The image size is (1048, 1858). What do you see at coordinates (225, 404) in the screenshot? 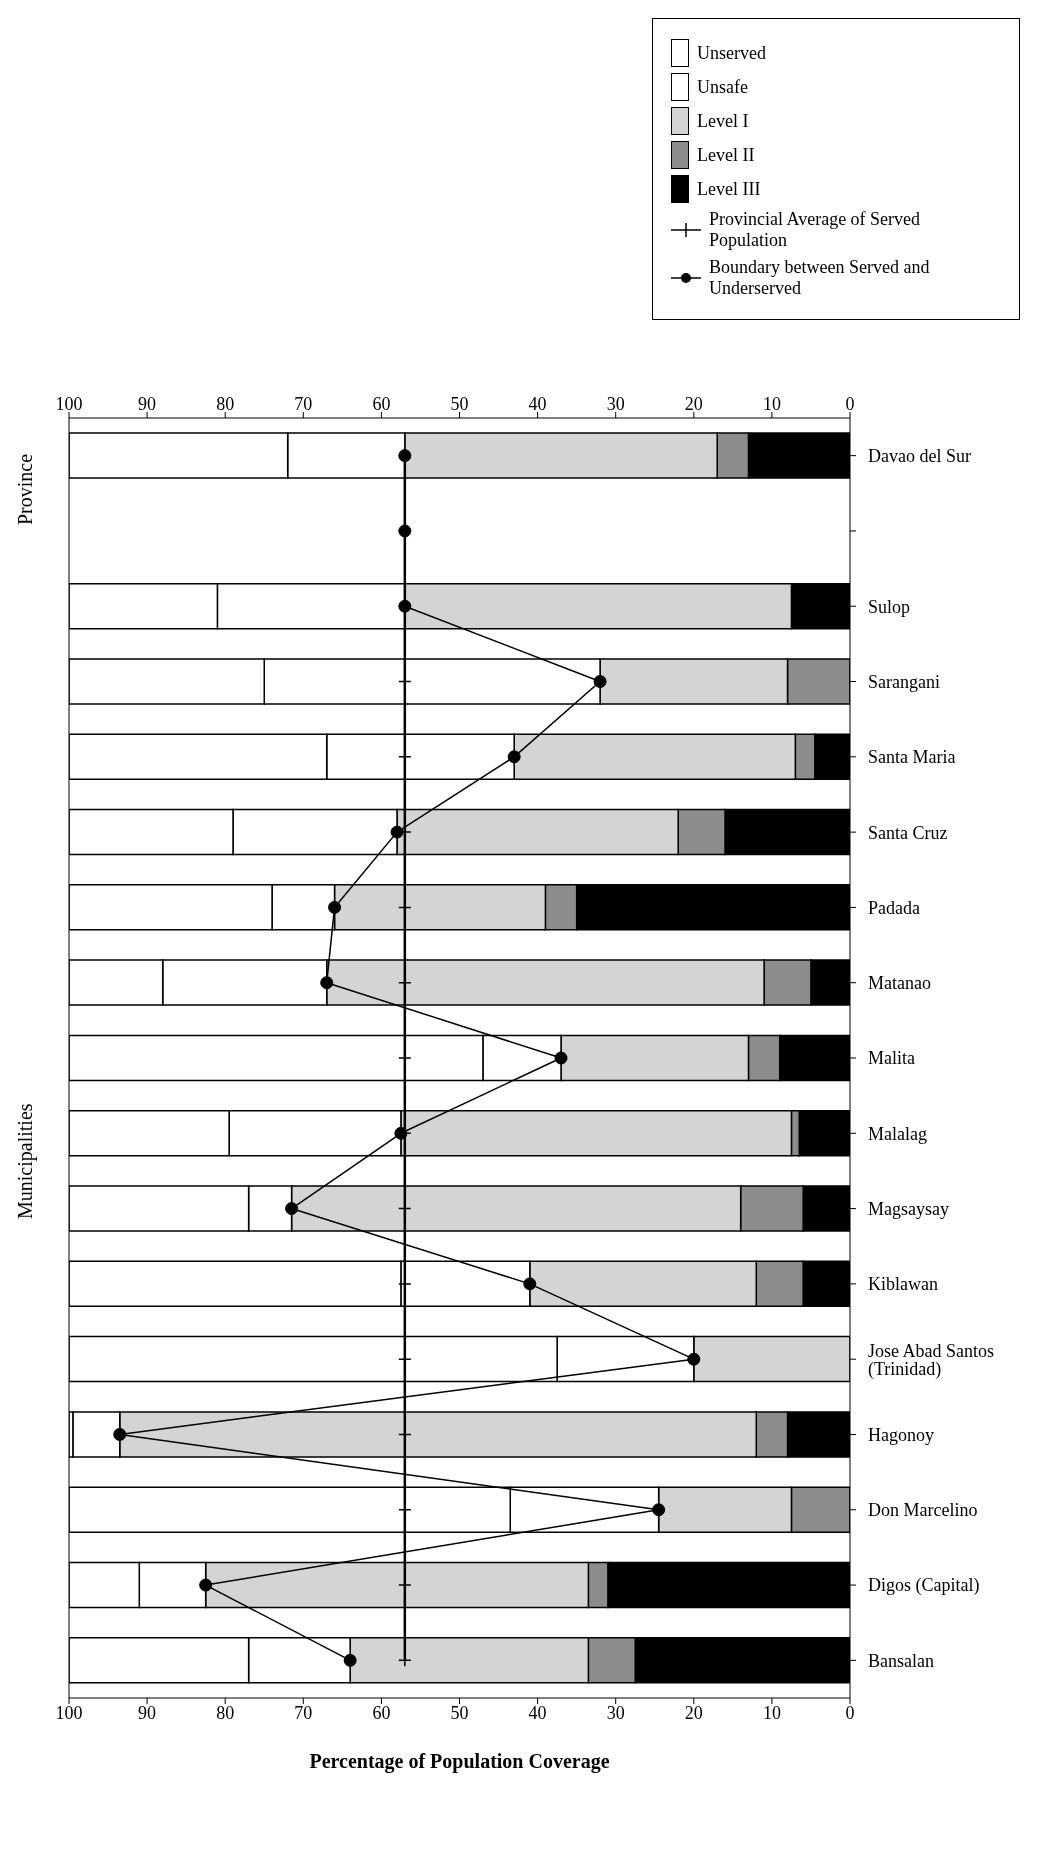
I see `x2-tick-label: 80` at bounding box center [225, 404].